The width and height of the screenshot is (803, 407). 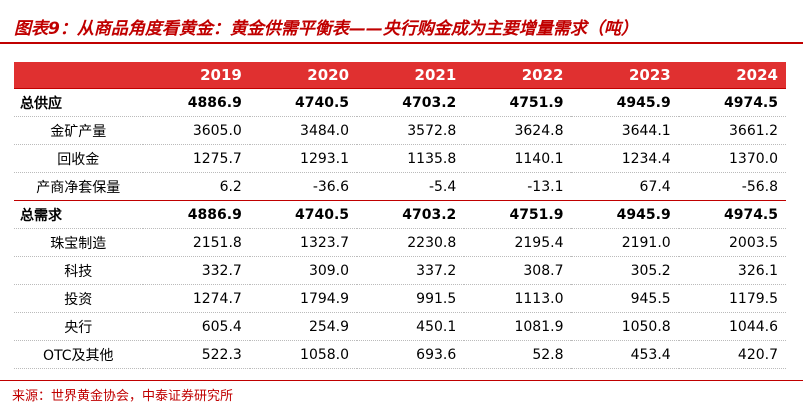 I want to click on column-header: 2020, so click(x=303, y=75).